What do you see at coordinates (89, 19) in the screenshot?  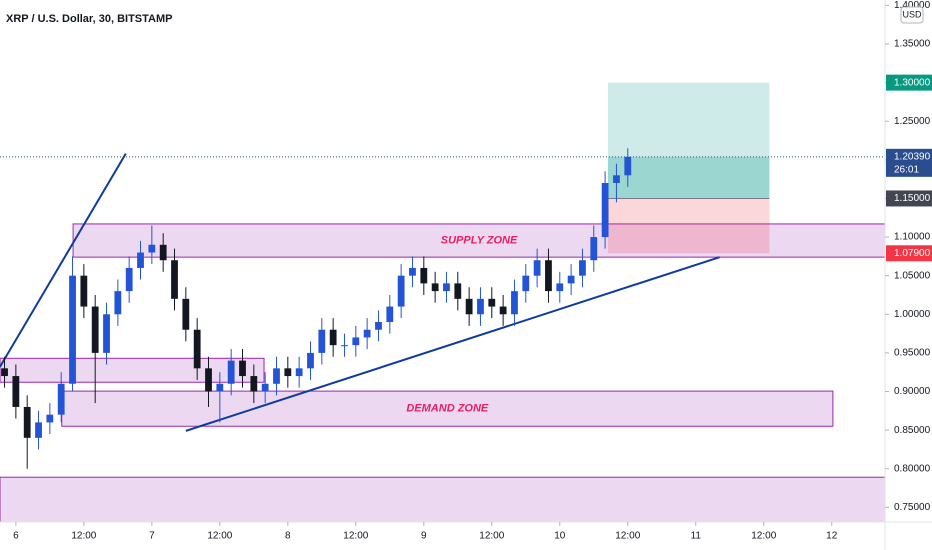 I see `chart-title: XRP / U.S. Dollar, 30, BITSTAMP` at bounding box center [89, 19].